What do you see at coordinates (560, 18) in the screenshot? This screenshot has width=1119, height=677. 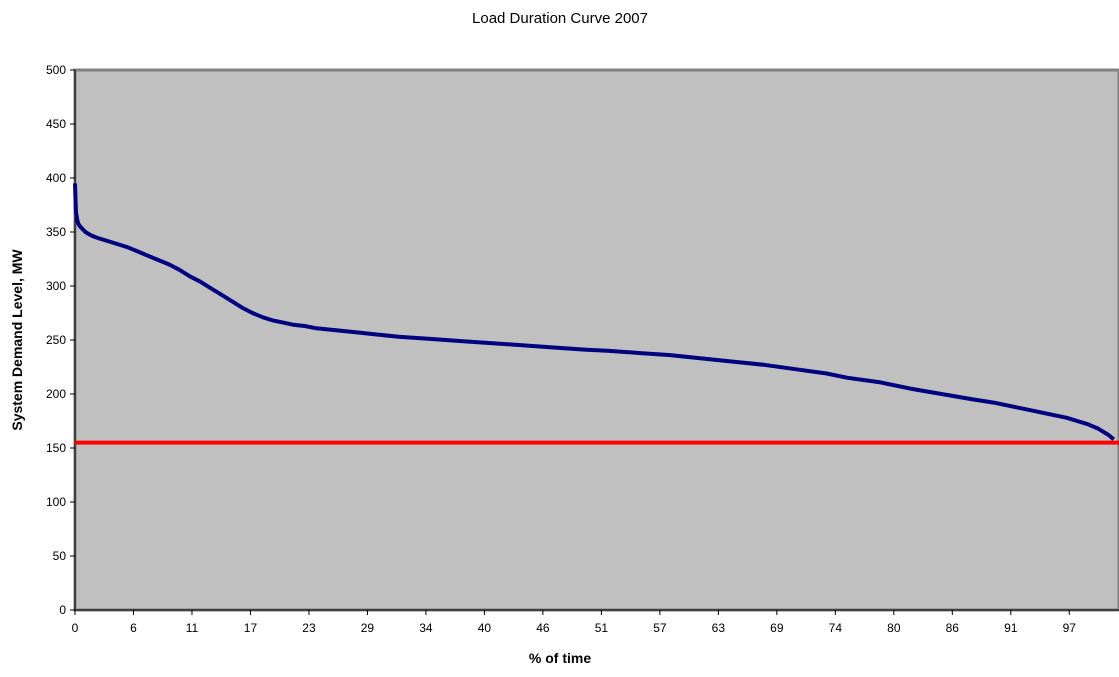 I see `chart-title: Load Duration Curve 2007` at bounding box center [560, 18].